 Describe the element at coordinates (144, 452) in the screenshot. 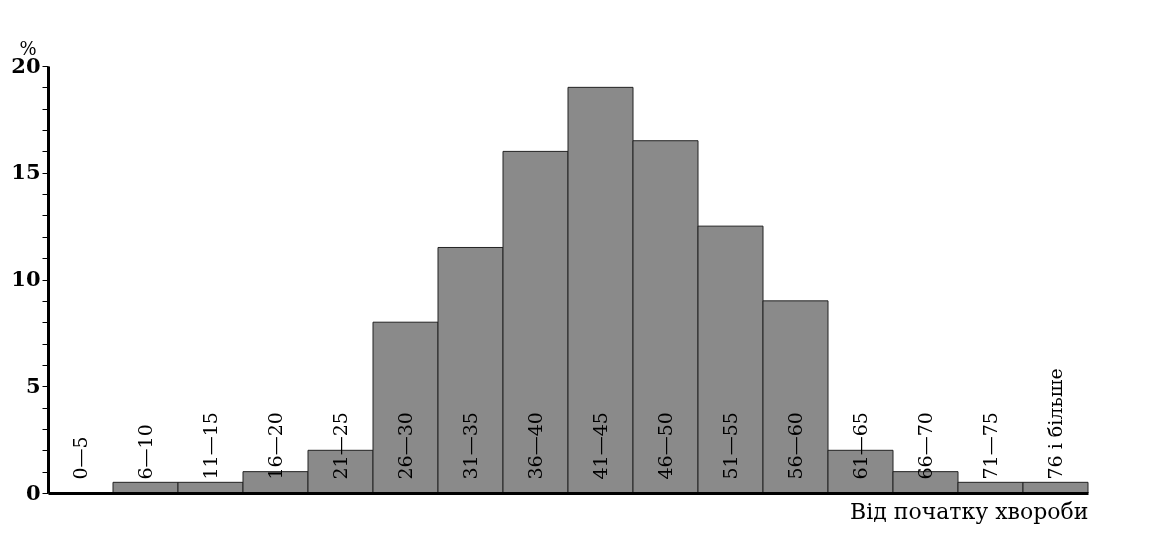

I see `x-tick-label: 6—10` at that location.